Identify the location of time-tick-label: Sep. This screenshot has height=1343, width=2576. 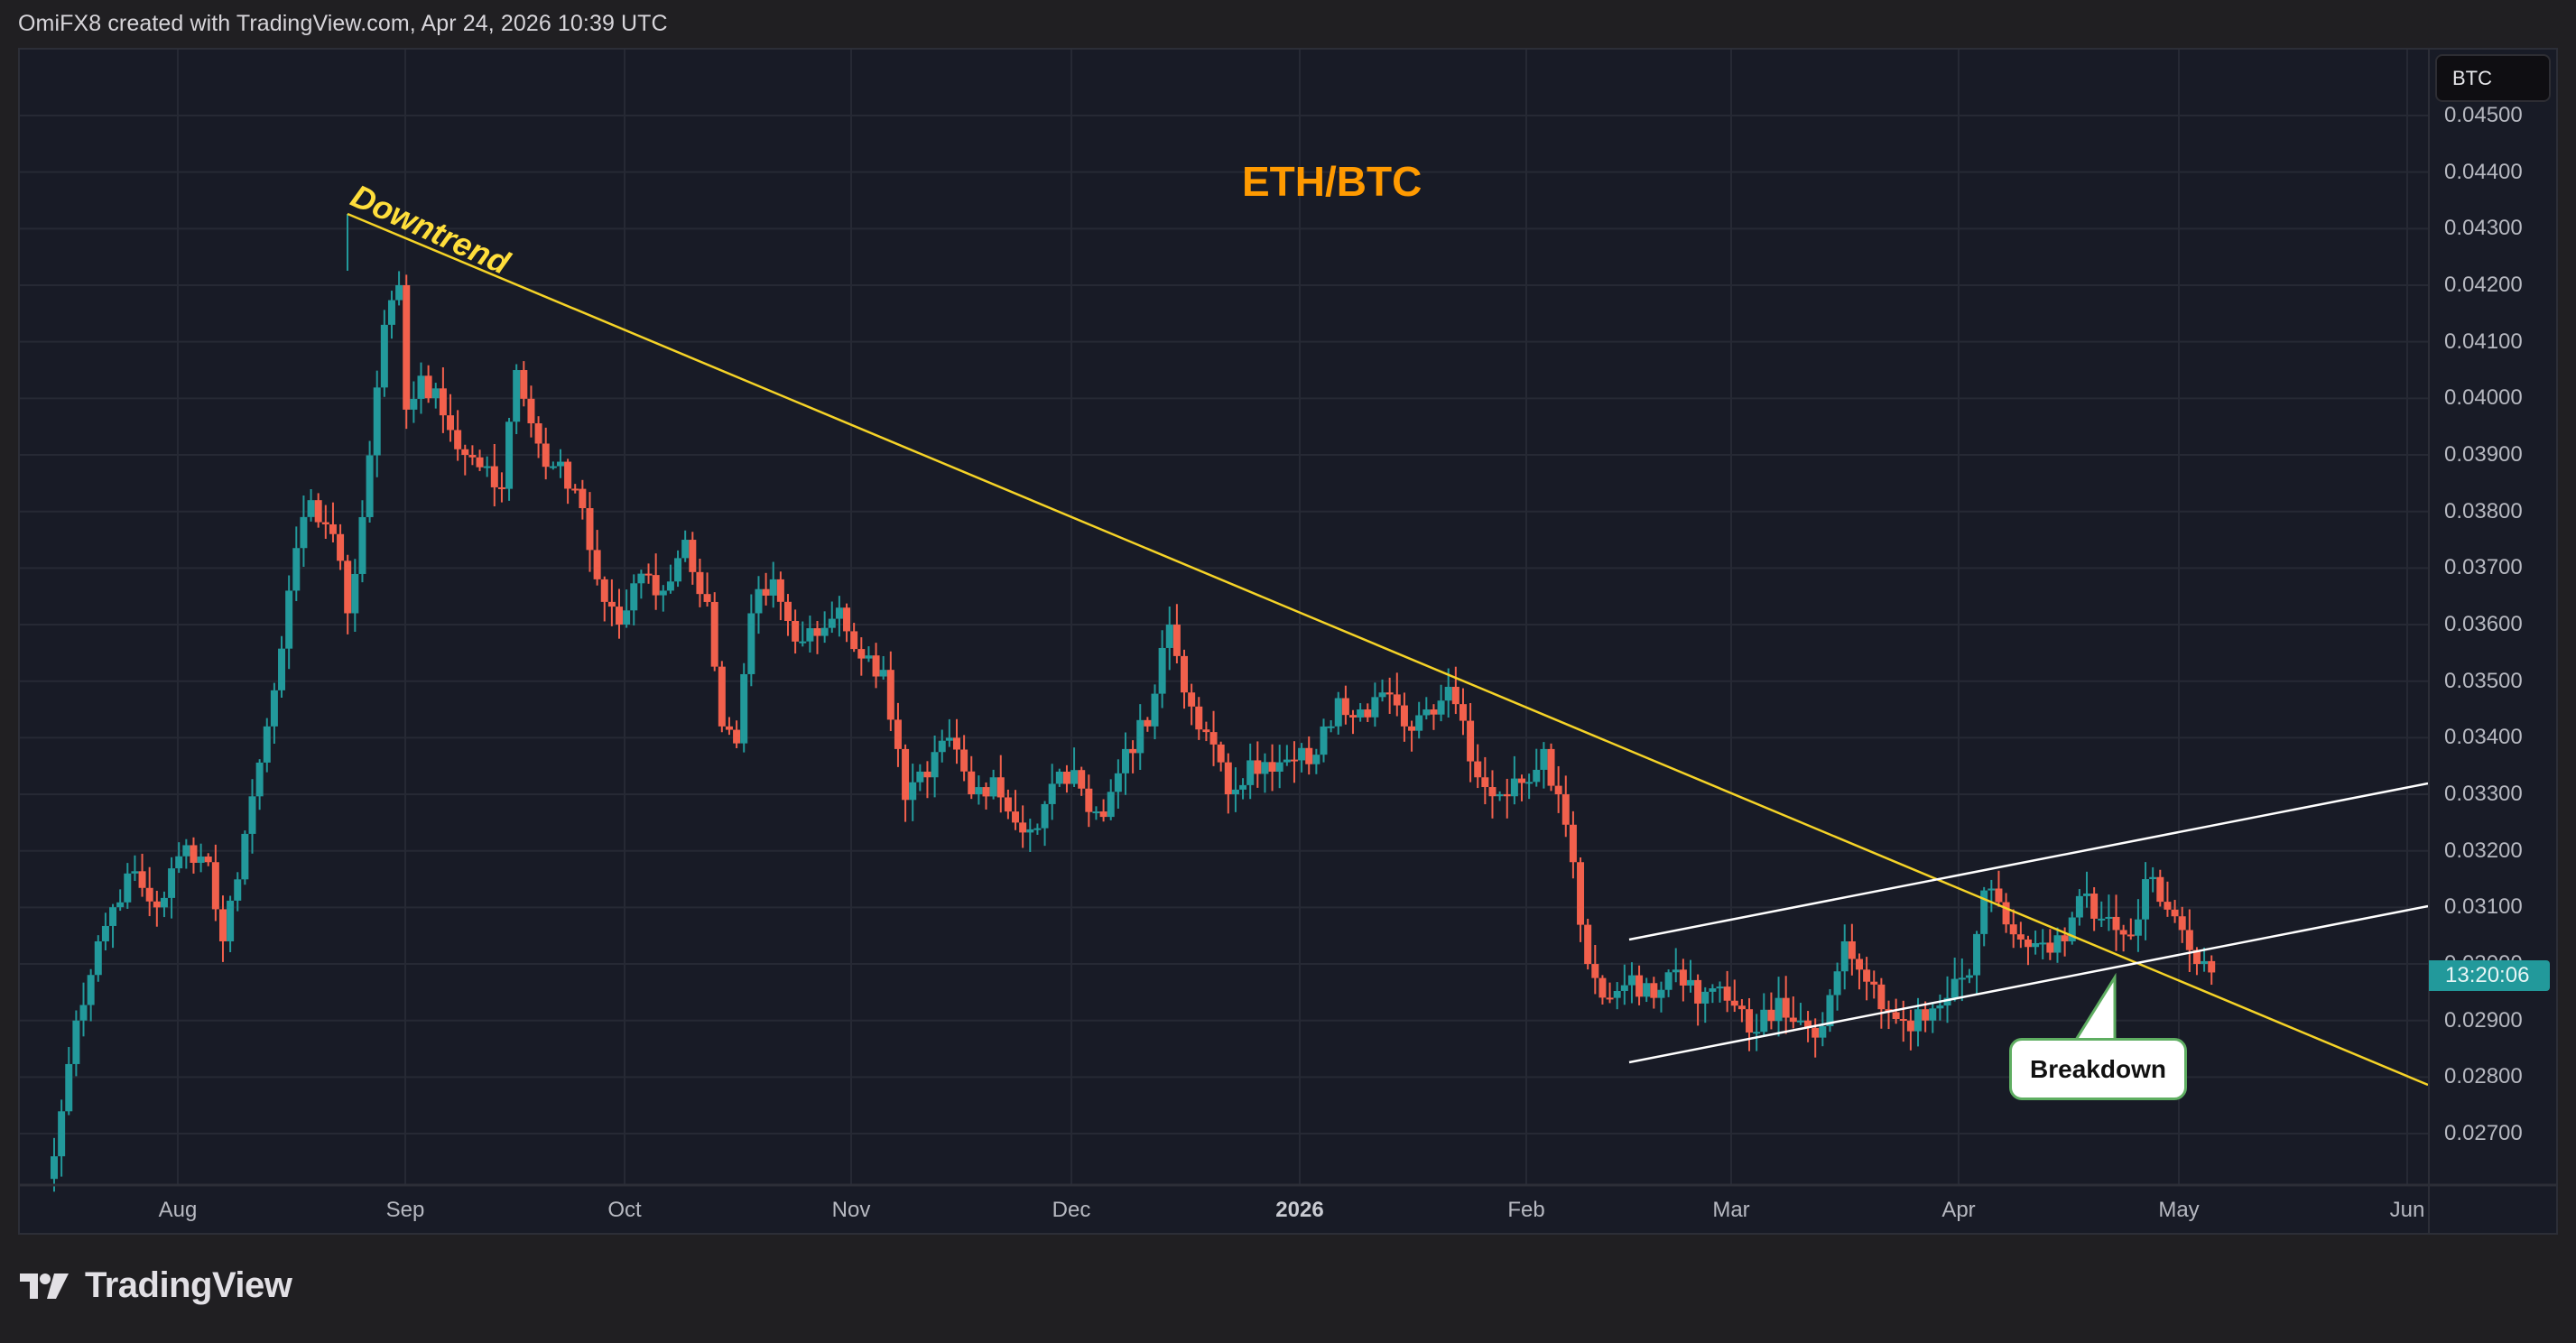
(405, 1210).